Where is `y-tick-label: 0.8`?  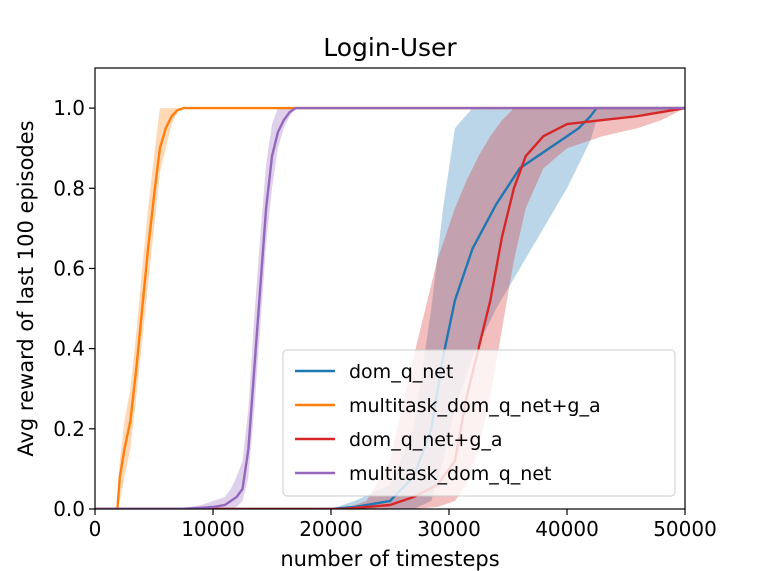 y-tick-label: 0.8 is located at coordinates (69, 188).